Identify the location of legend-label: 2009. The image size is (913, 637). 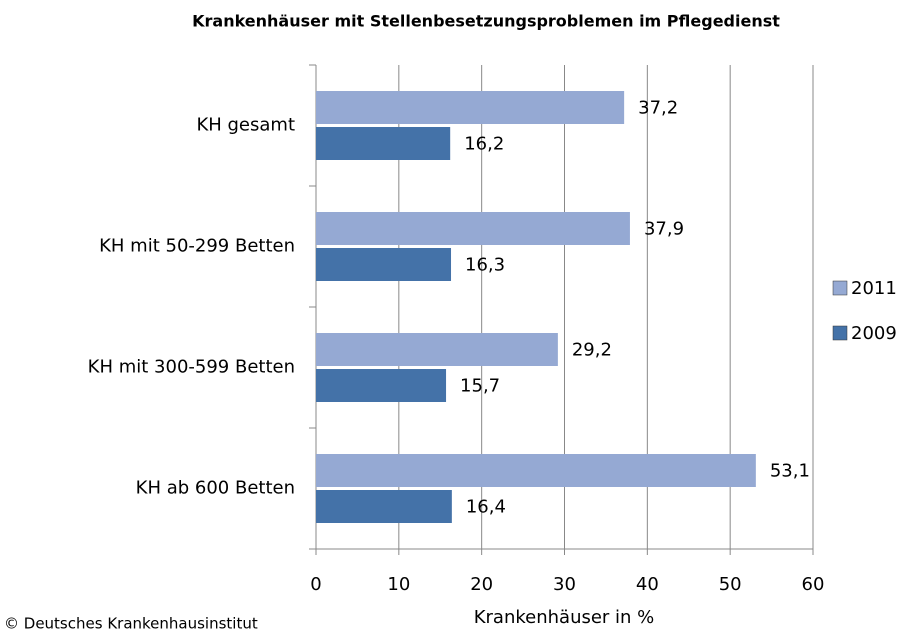
(874, 333).